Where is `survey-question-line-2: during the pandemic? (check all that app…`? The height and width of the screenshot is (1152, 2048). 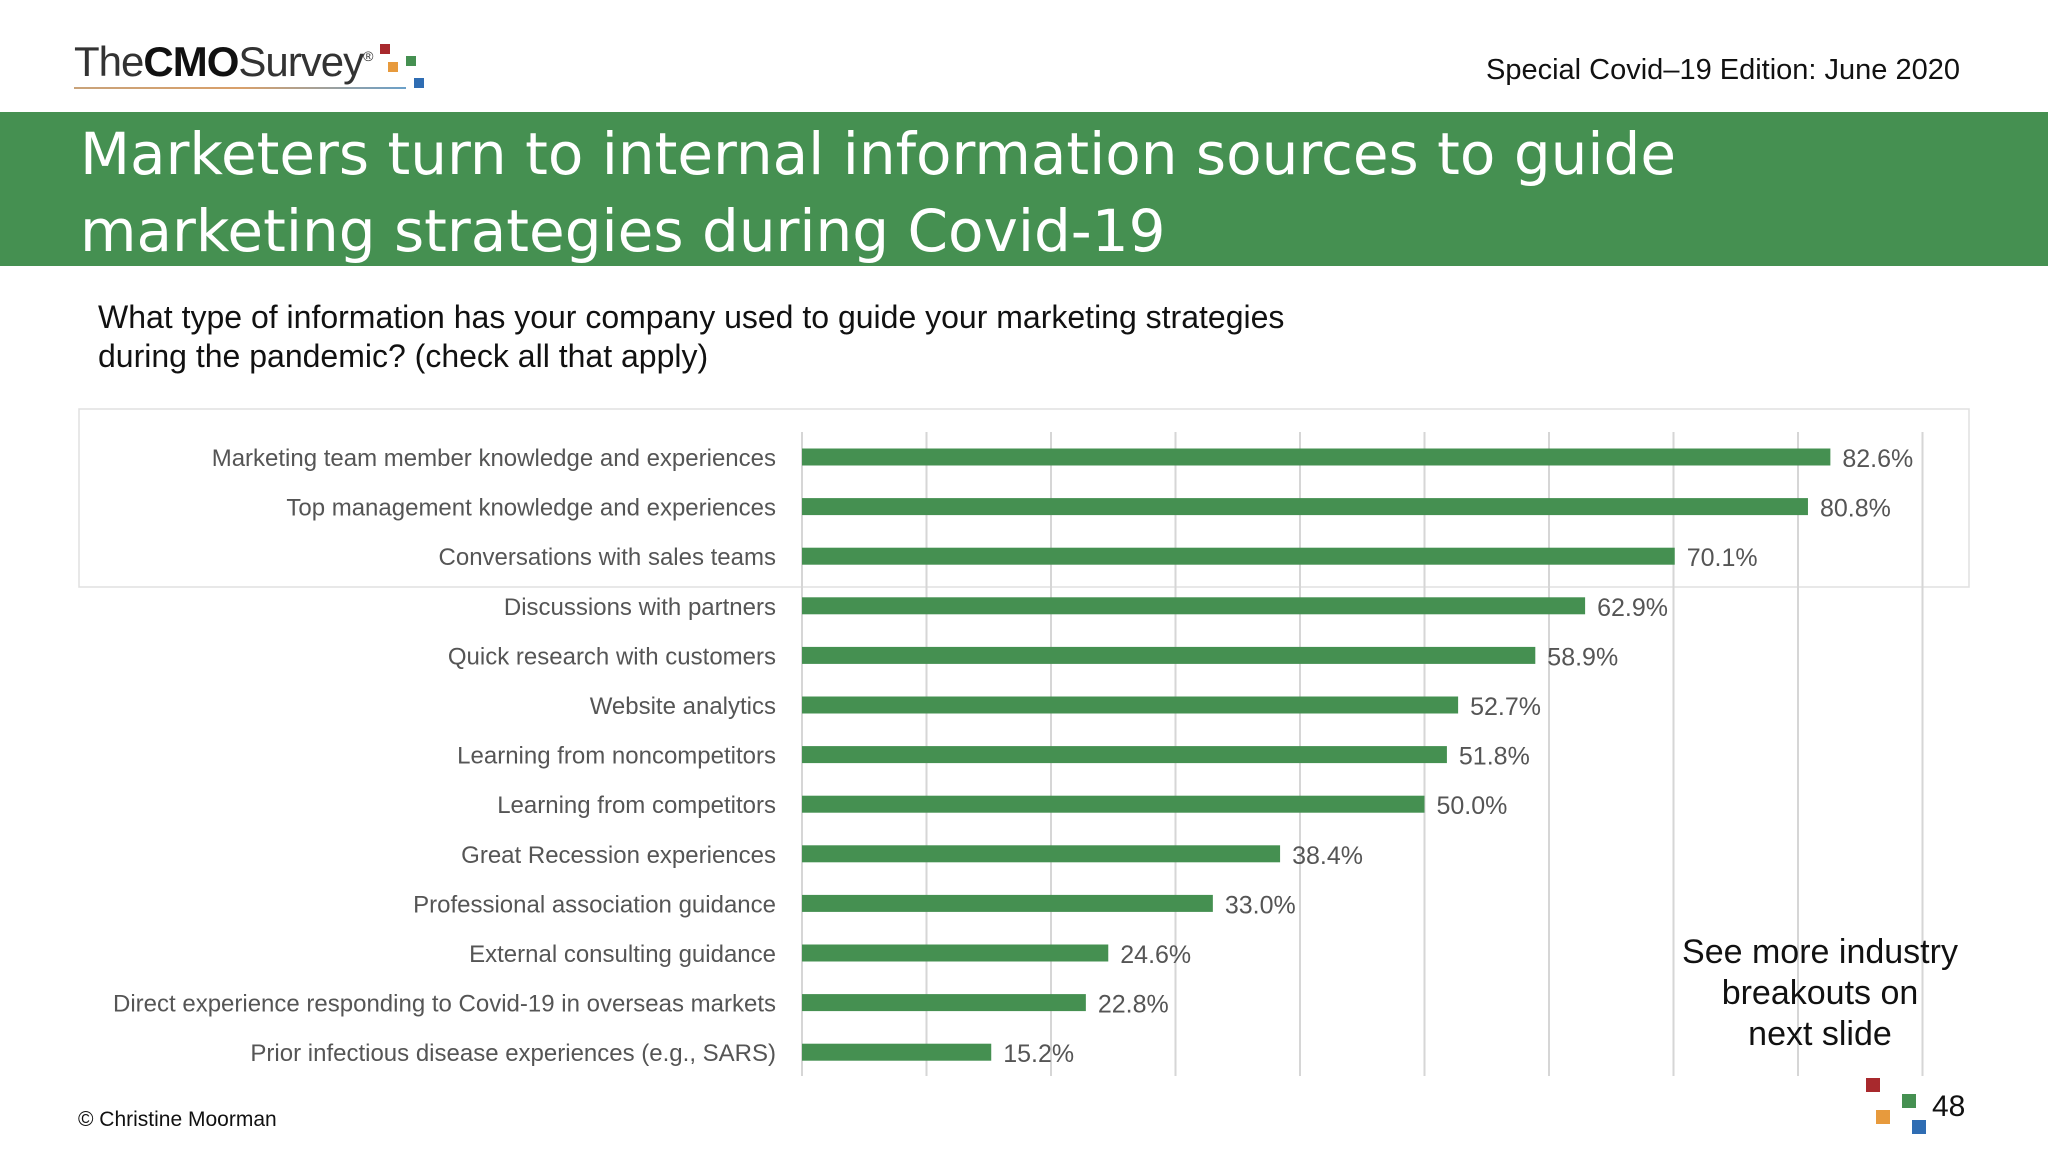 survey-question-line-2: during the pandemic? (check all that app… is located at coordinates (403, 356).